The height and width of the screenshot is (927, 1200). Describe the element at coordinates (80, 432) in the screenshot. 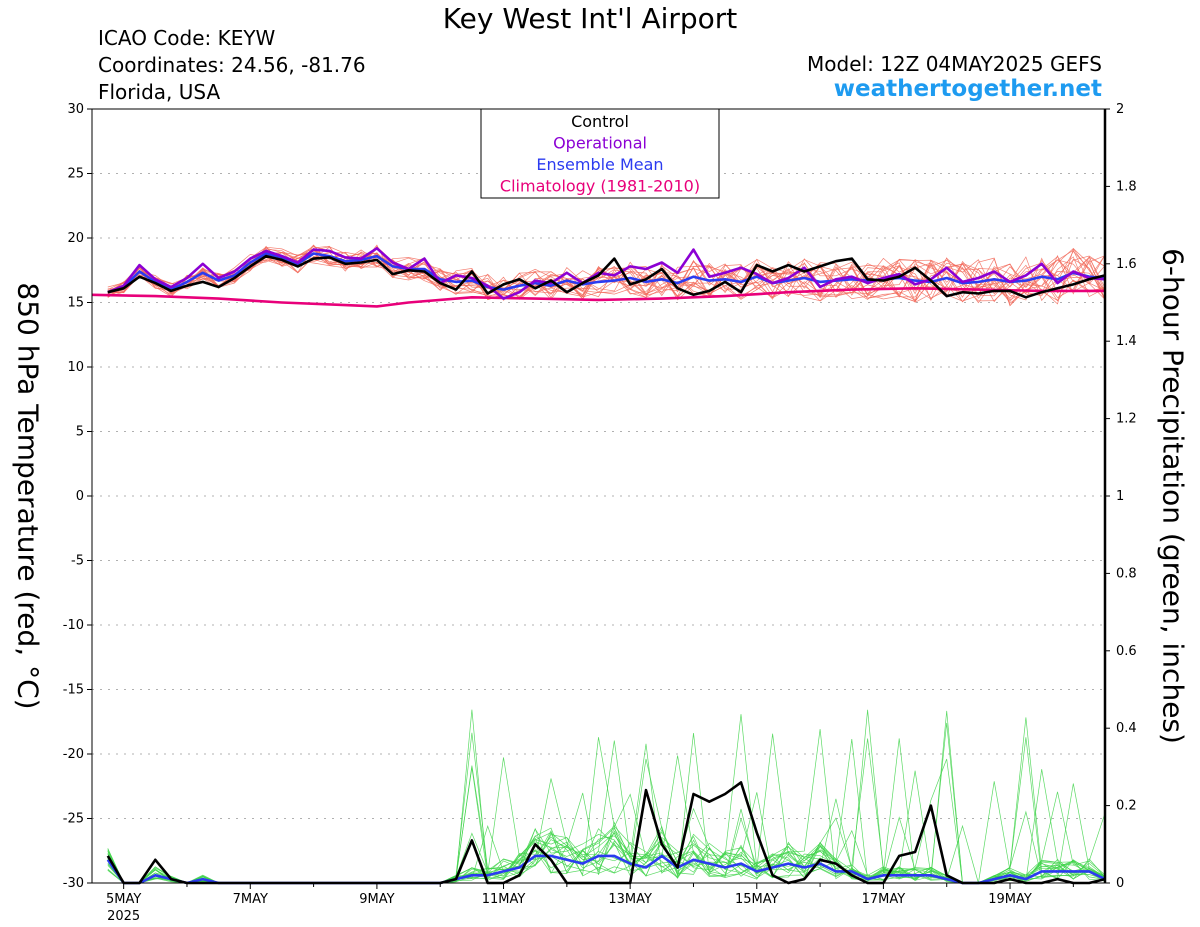

I see `left-tick-label: 5` at that location.